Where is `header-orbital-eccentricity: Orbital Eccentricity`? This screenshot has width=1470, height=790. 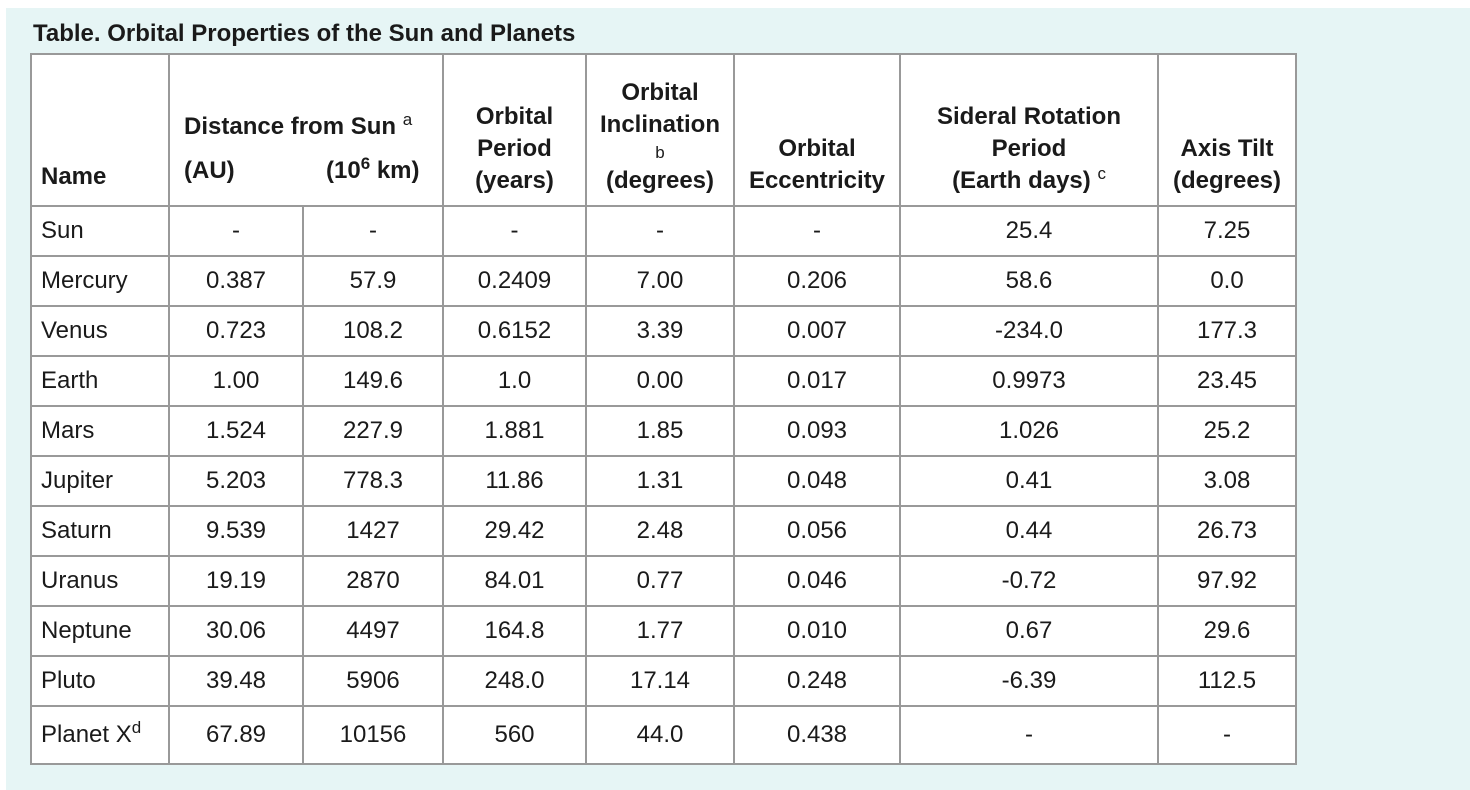 header-orbital-eccentricity: Orbital Eccentricity is located at coordinates (817, 130).